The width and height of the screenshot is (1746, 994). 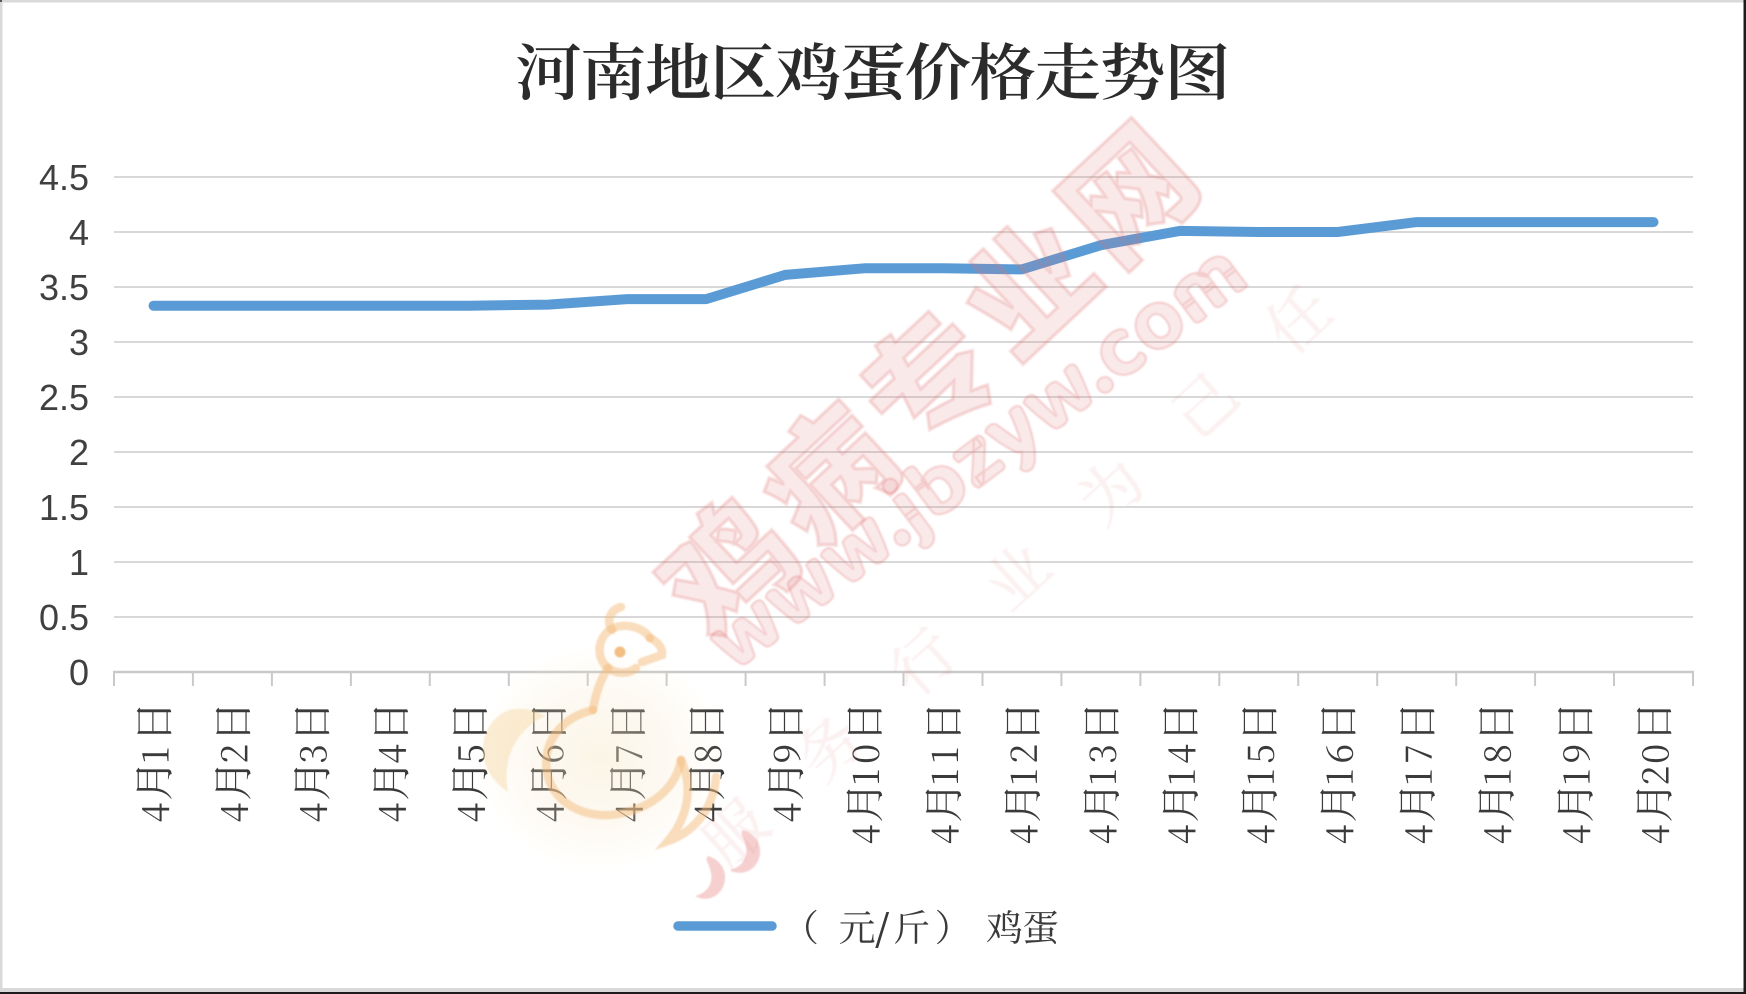 What do you see at coordinates (64, 287) in the screenshot?
I see `svg-text: 3.5` at bounding box center [64, 287].